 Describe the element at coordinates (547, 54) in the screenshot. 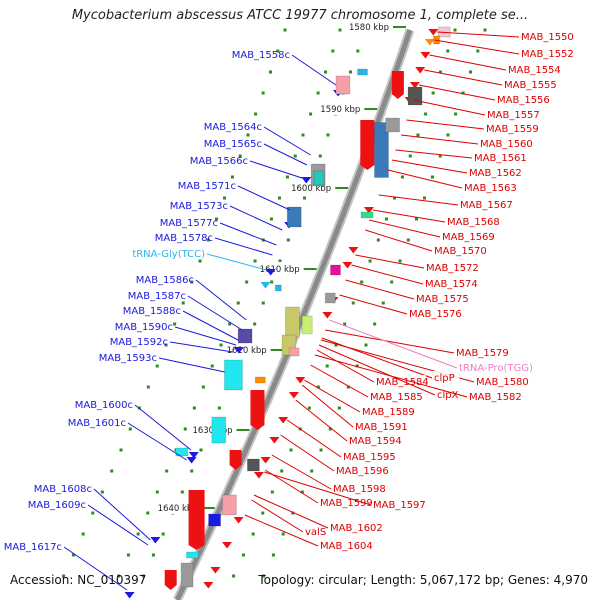

I see `right-gene-label: MAB_1552` at that location.